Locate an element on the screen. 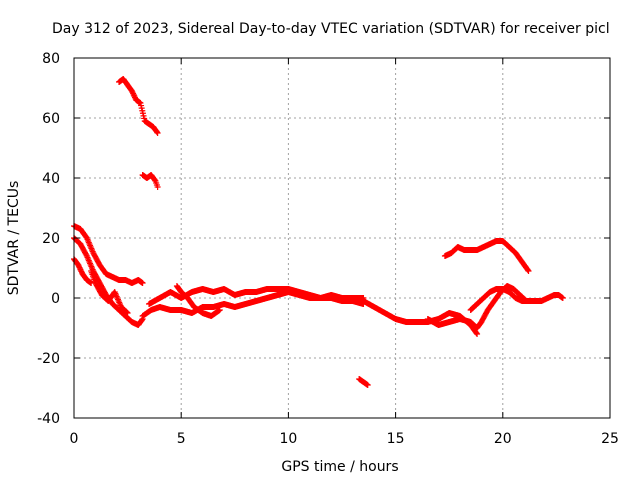 The width and height of the screenshot is (640, 480). x-tick-label: 10 is located at coordinates (288, 439).